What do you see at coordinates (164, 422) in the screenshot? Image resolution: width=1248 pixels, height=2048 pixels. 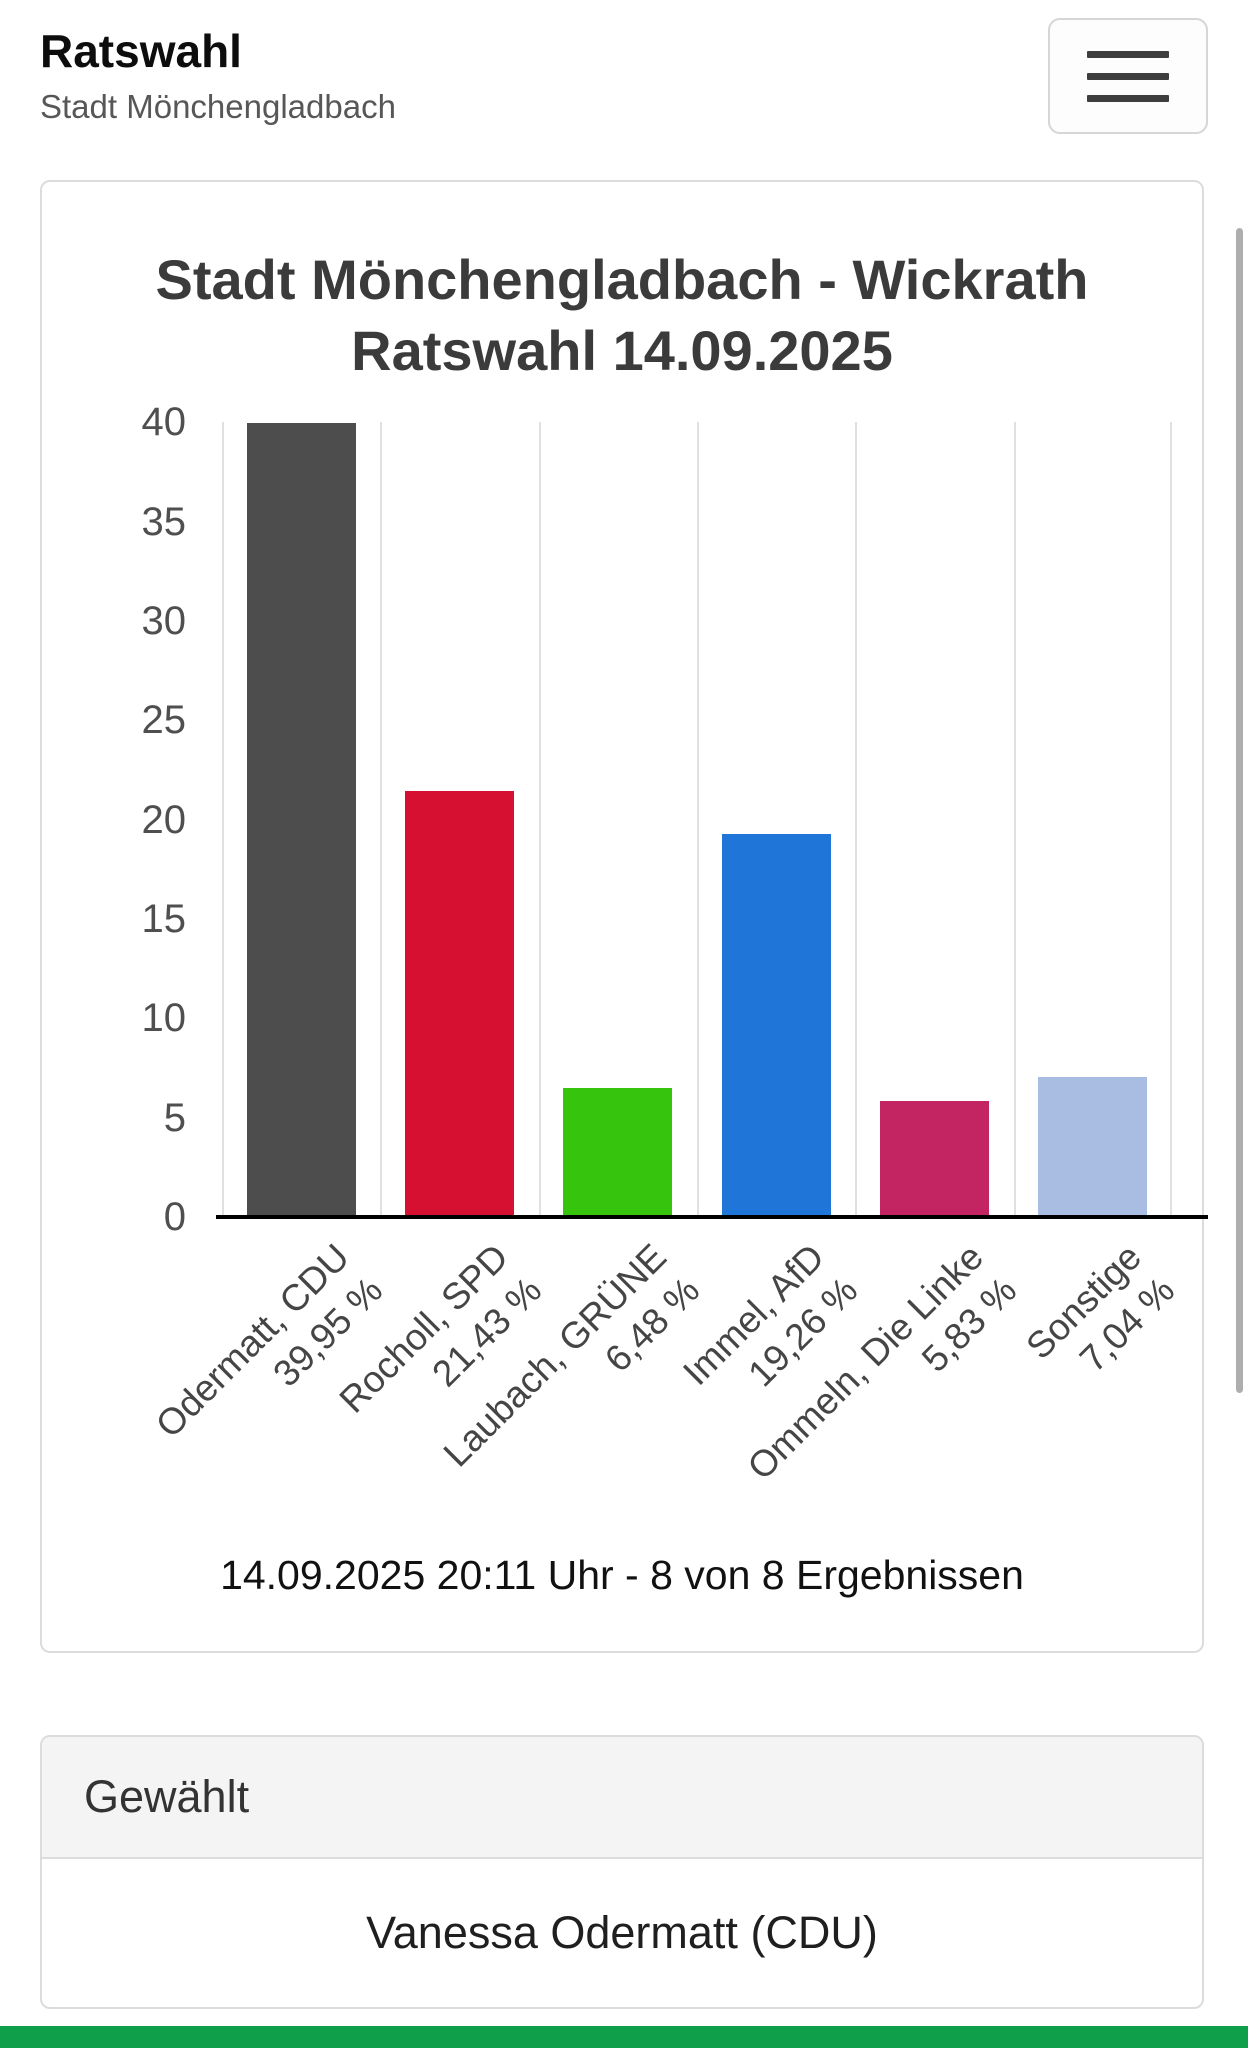 I see `y-tick-label: 40` at bounding box center [164, 422].